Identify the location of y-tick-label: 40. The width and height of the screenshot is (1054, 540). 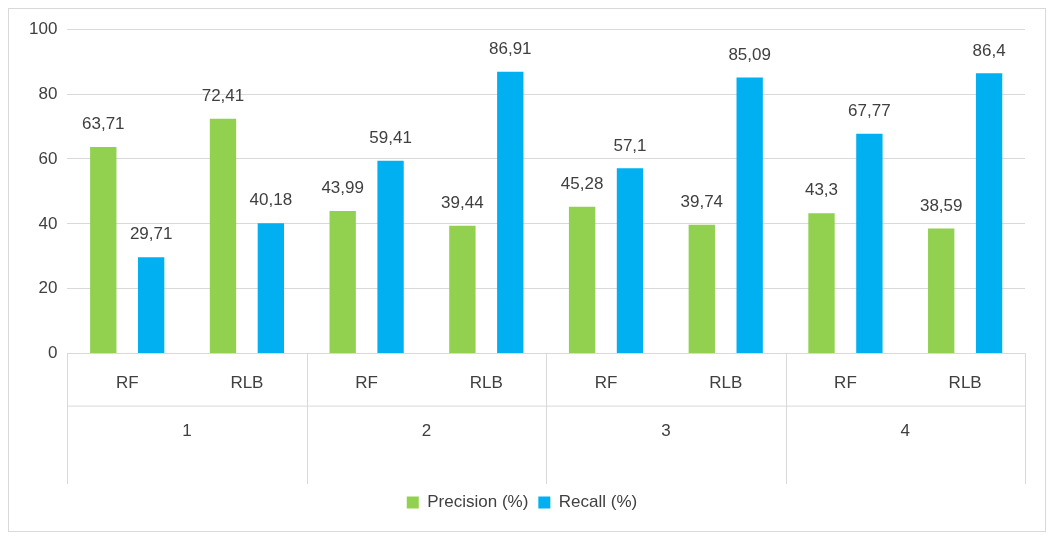
(48, 223).